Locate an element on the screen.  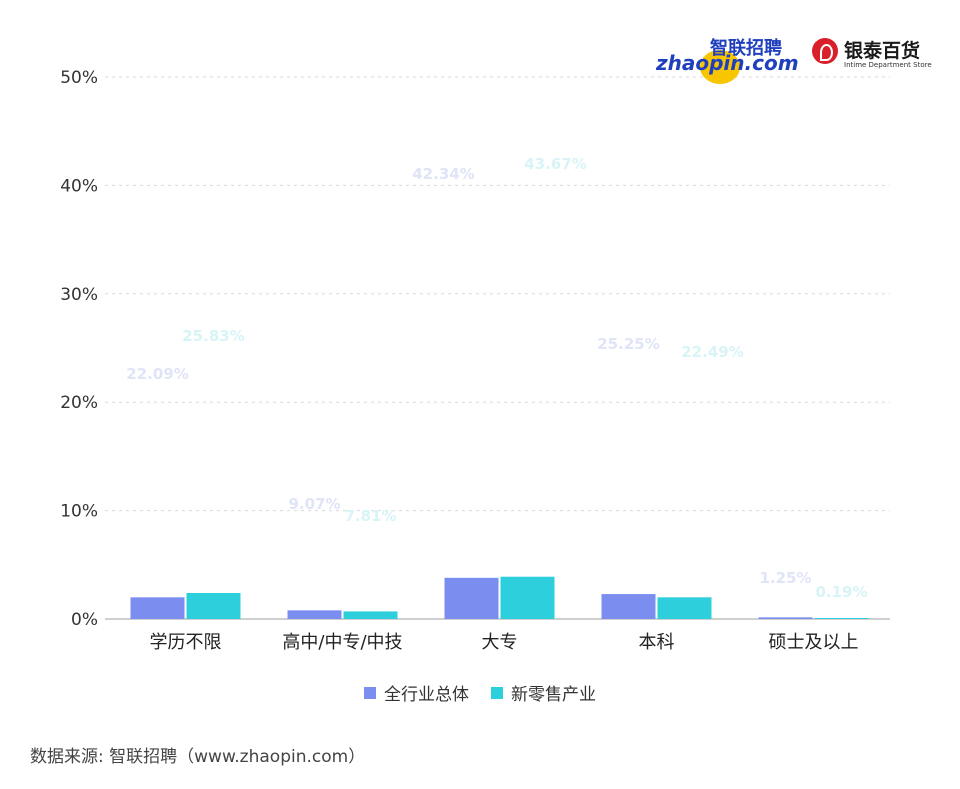
legend-item-series1: 全行业总体 is located at coordinates (416, 692).